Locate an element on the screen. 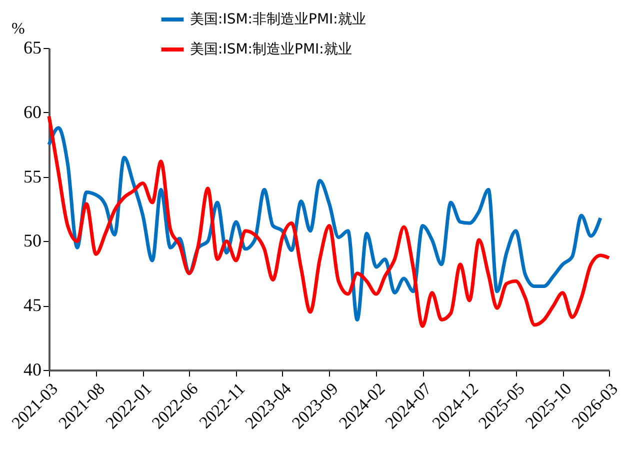  y-tick-label: 65 is located at coordinates (33, 48).